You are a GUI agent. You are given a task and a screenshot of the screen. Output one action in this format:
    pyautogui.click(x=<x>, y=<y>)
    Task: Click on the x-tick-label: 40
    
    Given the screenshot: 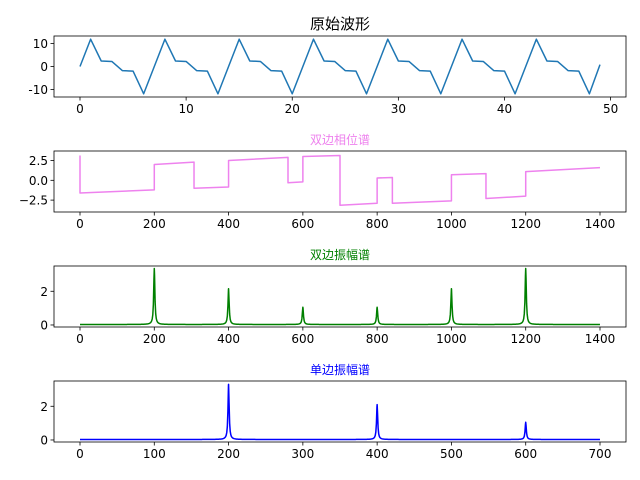 What is the action you would take?
    pyautogui.click(x=504, y=109)
    